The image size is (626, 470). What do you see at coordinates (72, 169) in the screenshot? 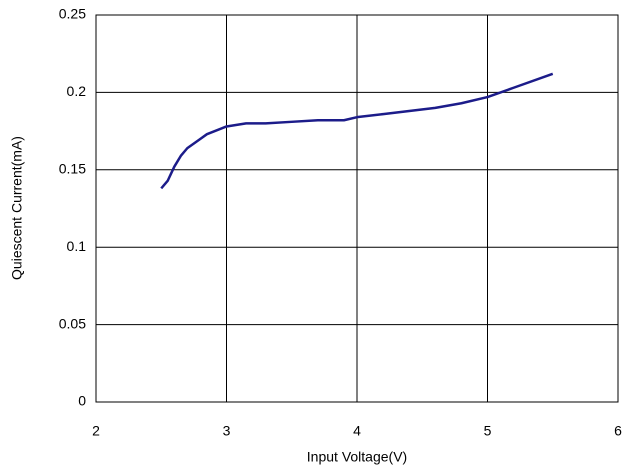
I see `y-tick-label: 0.15` at bounding box center [72, 169].